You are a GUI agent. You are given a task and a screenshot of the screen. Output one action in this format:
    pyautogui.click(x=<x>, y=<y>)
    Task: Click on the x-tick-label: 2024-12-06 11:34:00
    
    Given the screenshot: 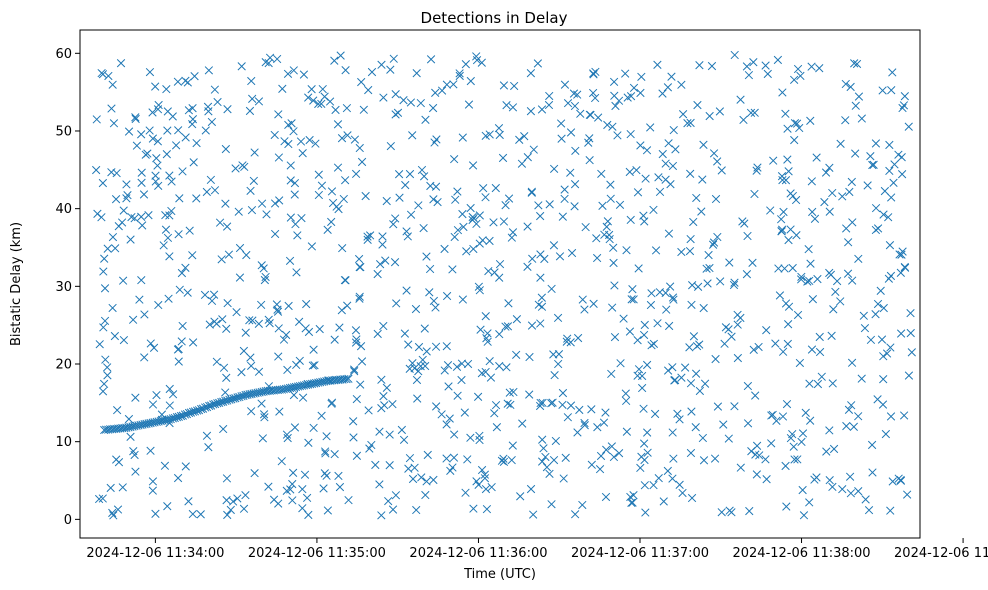 What is the action you would take?
    pyautogui.click(x=155, y=553)
    